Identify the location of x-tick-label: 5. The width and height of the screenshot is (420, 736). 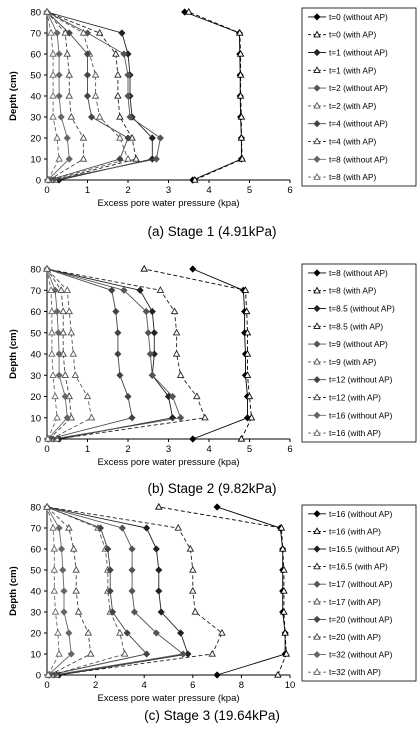
(249, 449).